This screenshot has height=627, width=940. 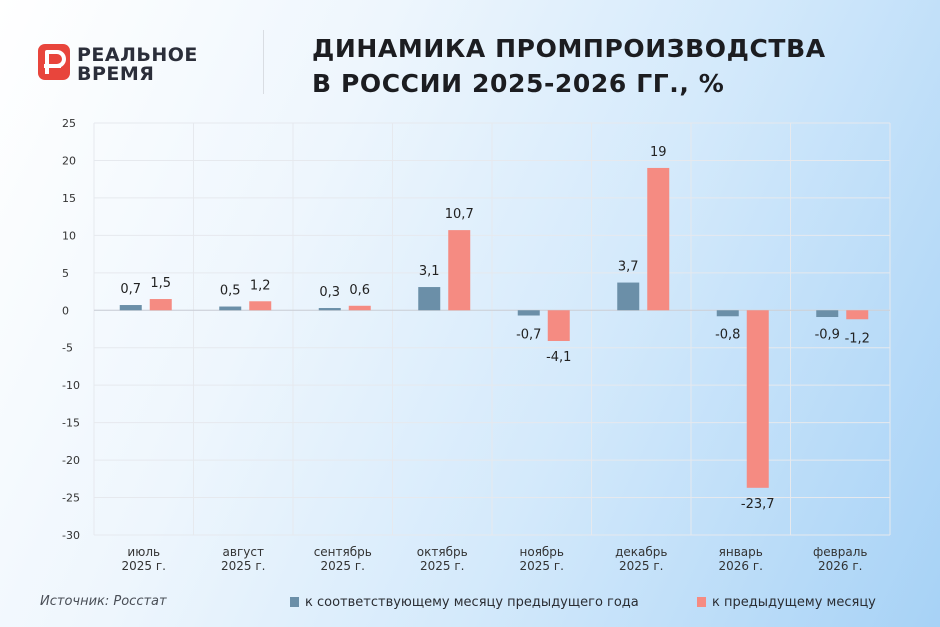 I want to click on data-label-yoy: 0,7, so click(x=130, y=289).